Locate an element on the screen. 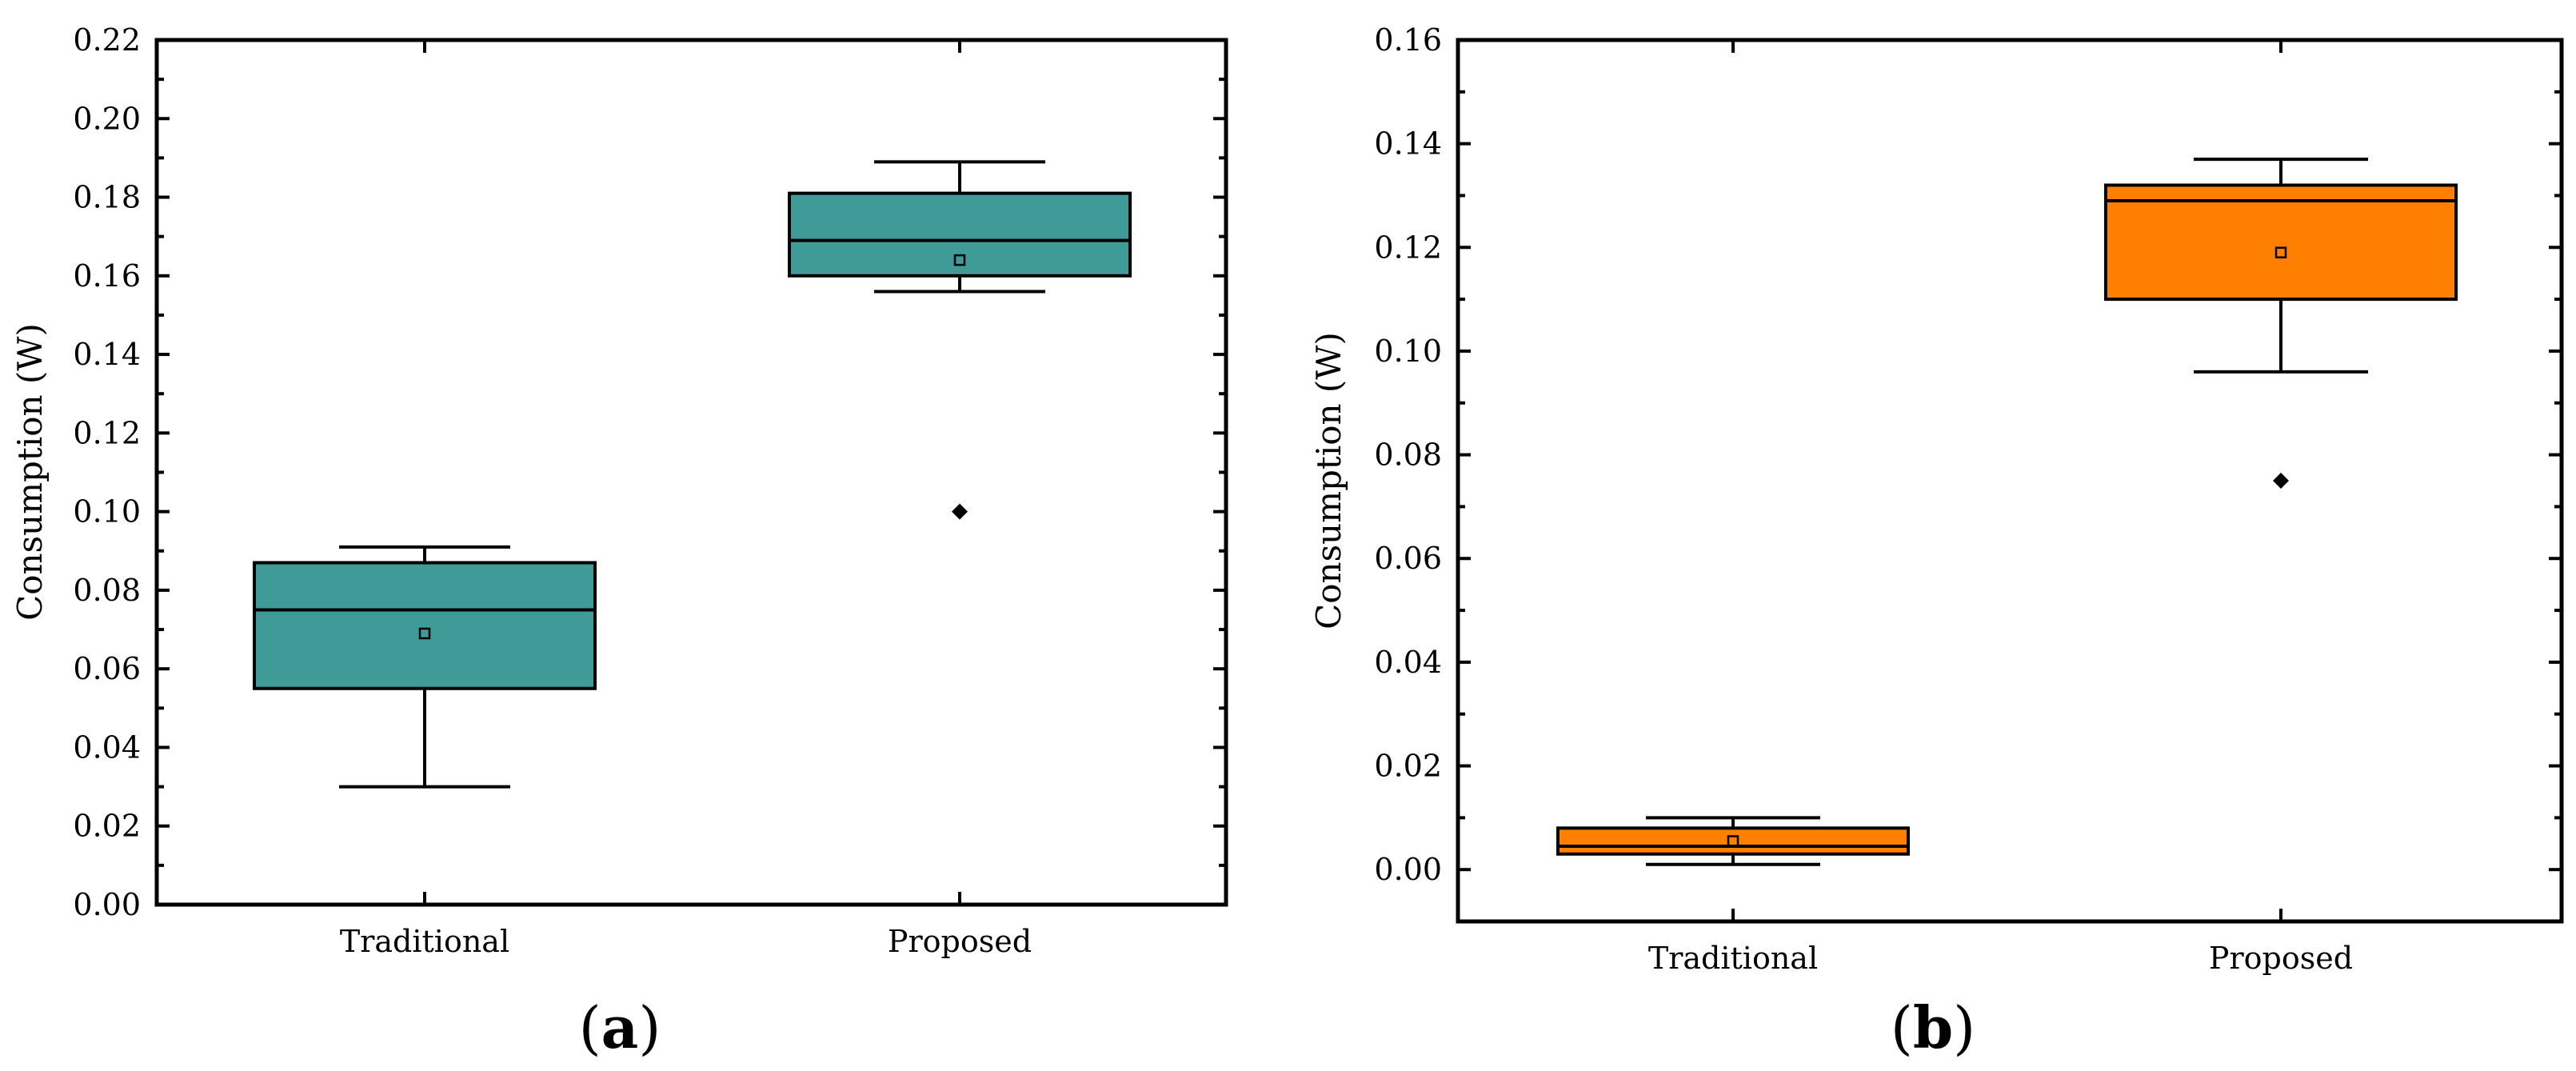  panel-label: (a) is located at coordinates (620, 1027).